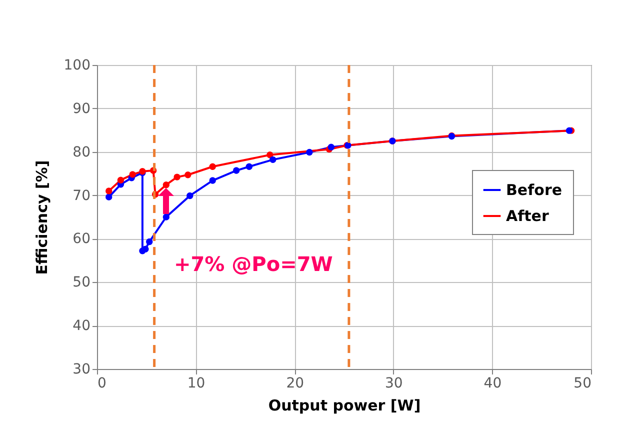 The image size is (625, 444). I want to click on legend-label: Before, so click(534, 190).